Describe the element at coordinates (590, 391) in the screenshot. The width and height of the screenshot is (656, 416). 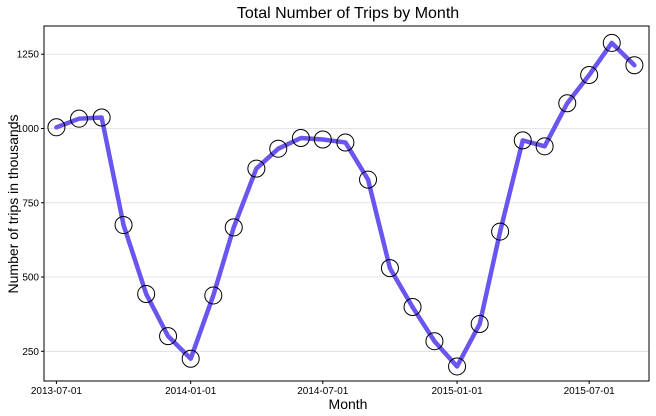
I see `x-tick-label-4: 2015-07-01` at that location.